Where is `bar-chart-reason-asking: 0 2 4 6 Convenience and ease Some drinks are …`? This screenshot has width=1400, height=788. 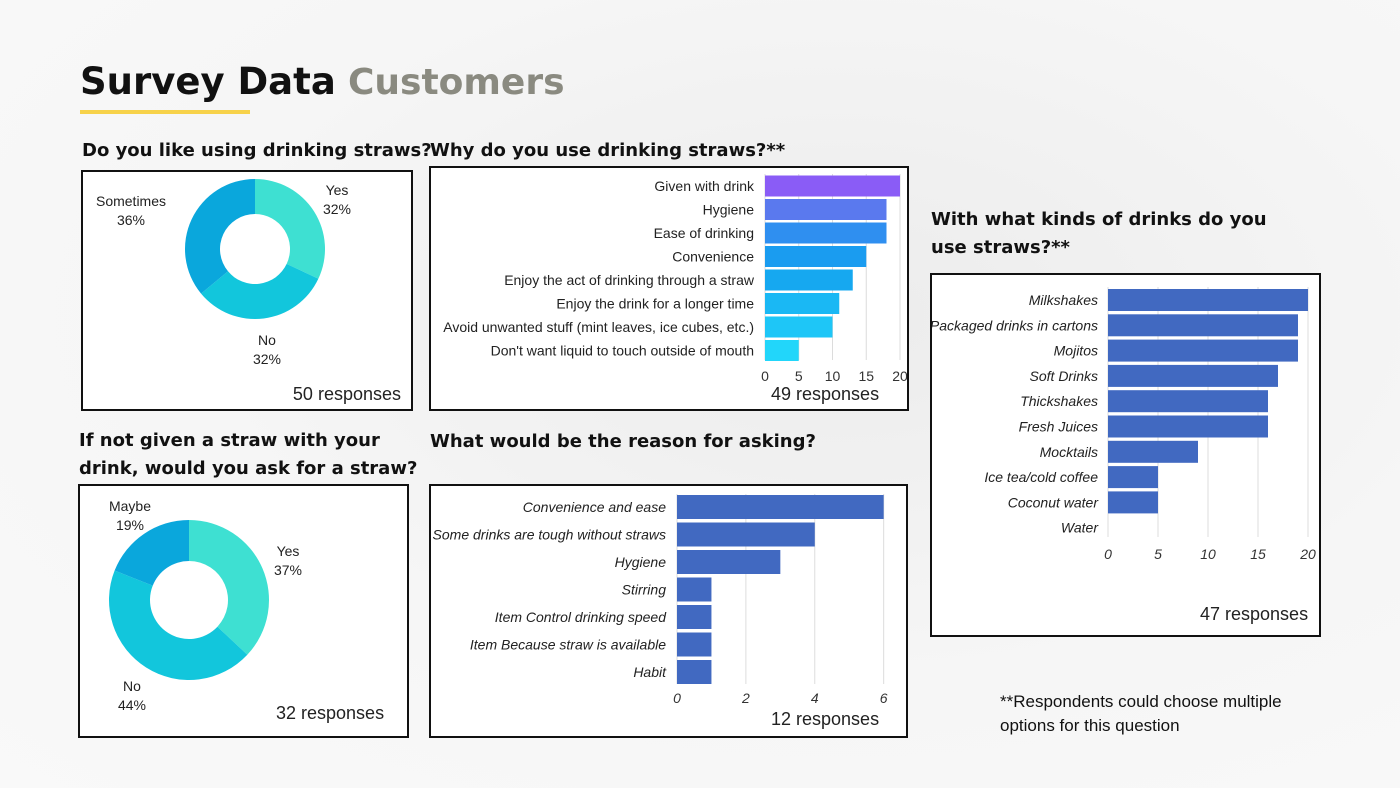
bar-chart-reason-asking: 0 2 4 6 Convenience and ease Some drinks are … is located at coordinates (660, 600).